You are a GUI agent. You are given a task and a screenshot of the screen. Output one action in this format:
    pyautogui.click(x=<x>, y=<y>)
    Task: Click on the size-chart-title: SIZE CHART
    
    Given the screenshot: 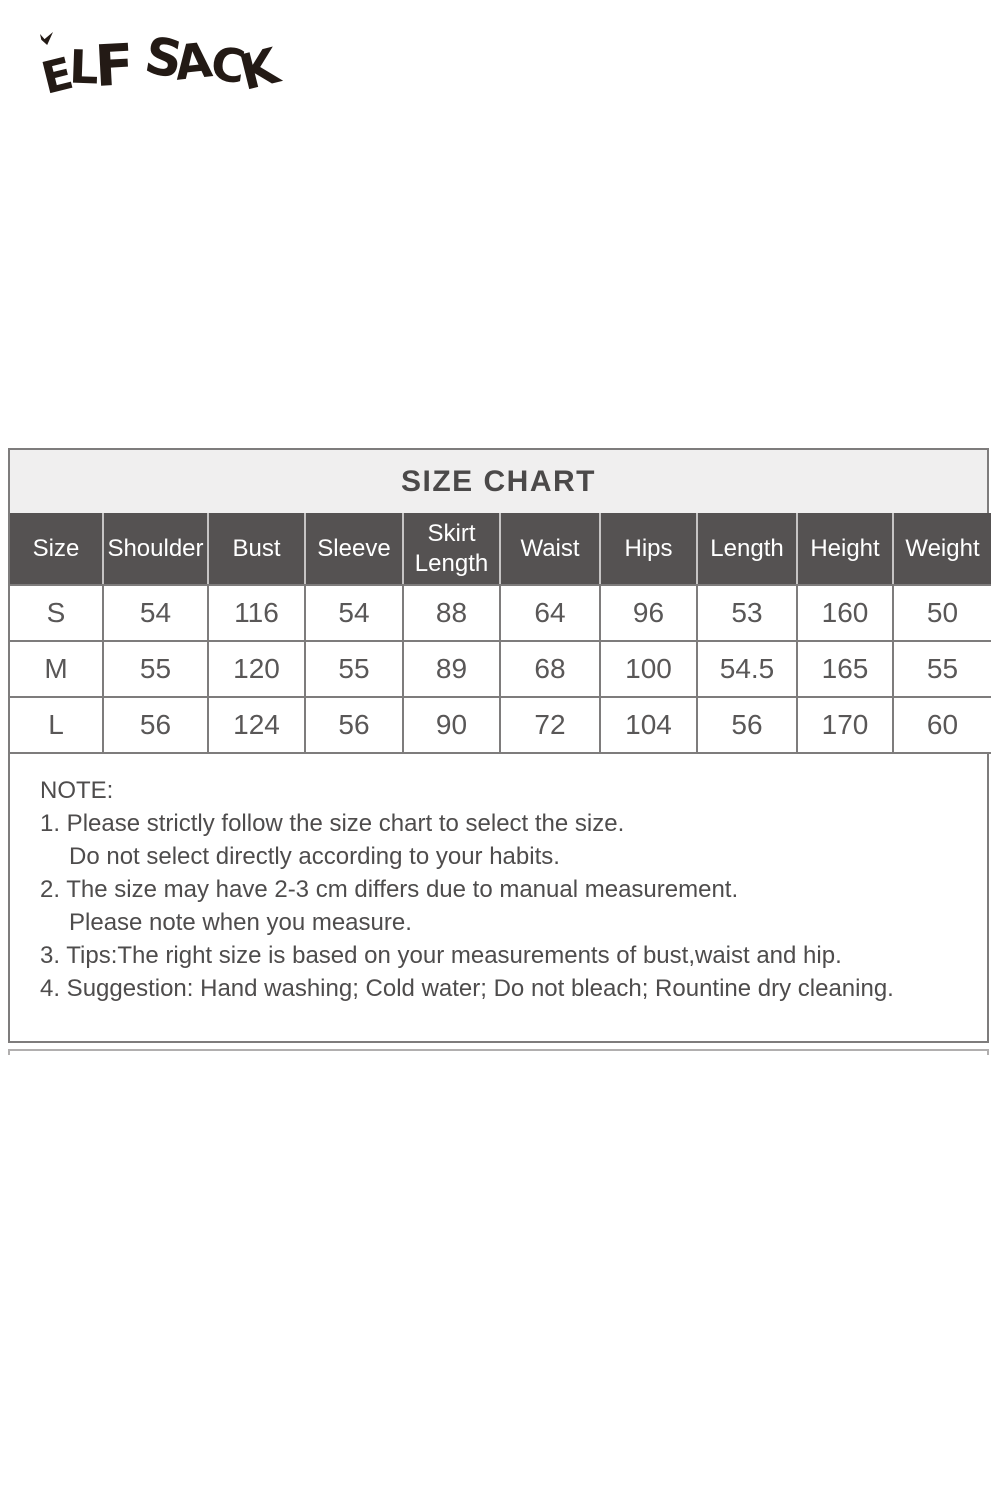 What is the action you would take?
    pyautogui.click(x=498, y=481)
    